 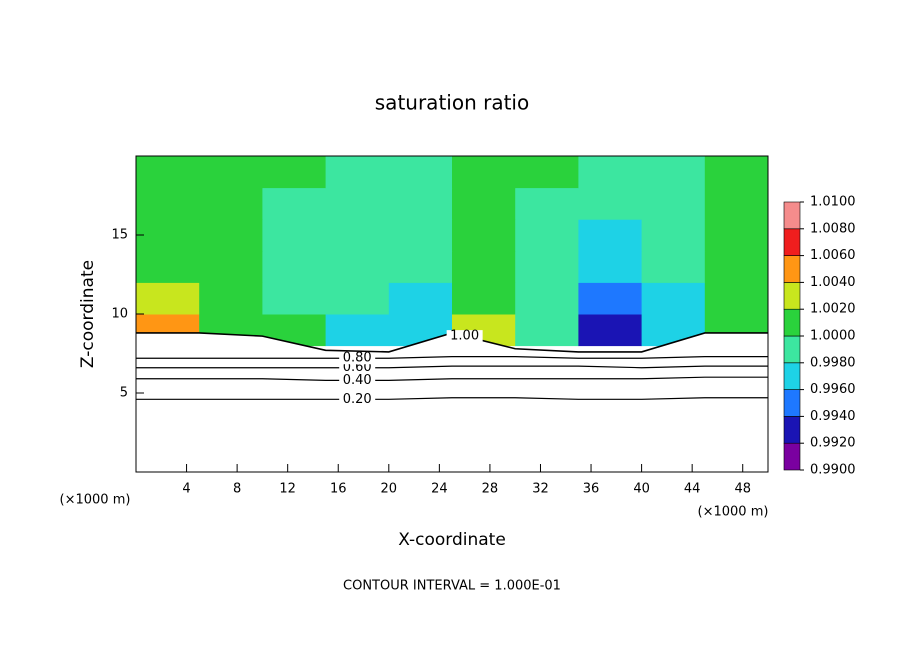 I want to click on x-tick-label: 16, so click(x=338, y=489).